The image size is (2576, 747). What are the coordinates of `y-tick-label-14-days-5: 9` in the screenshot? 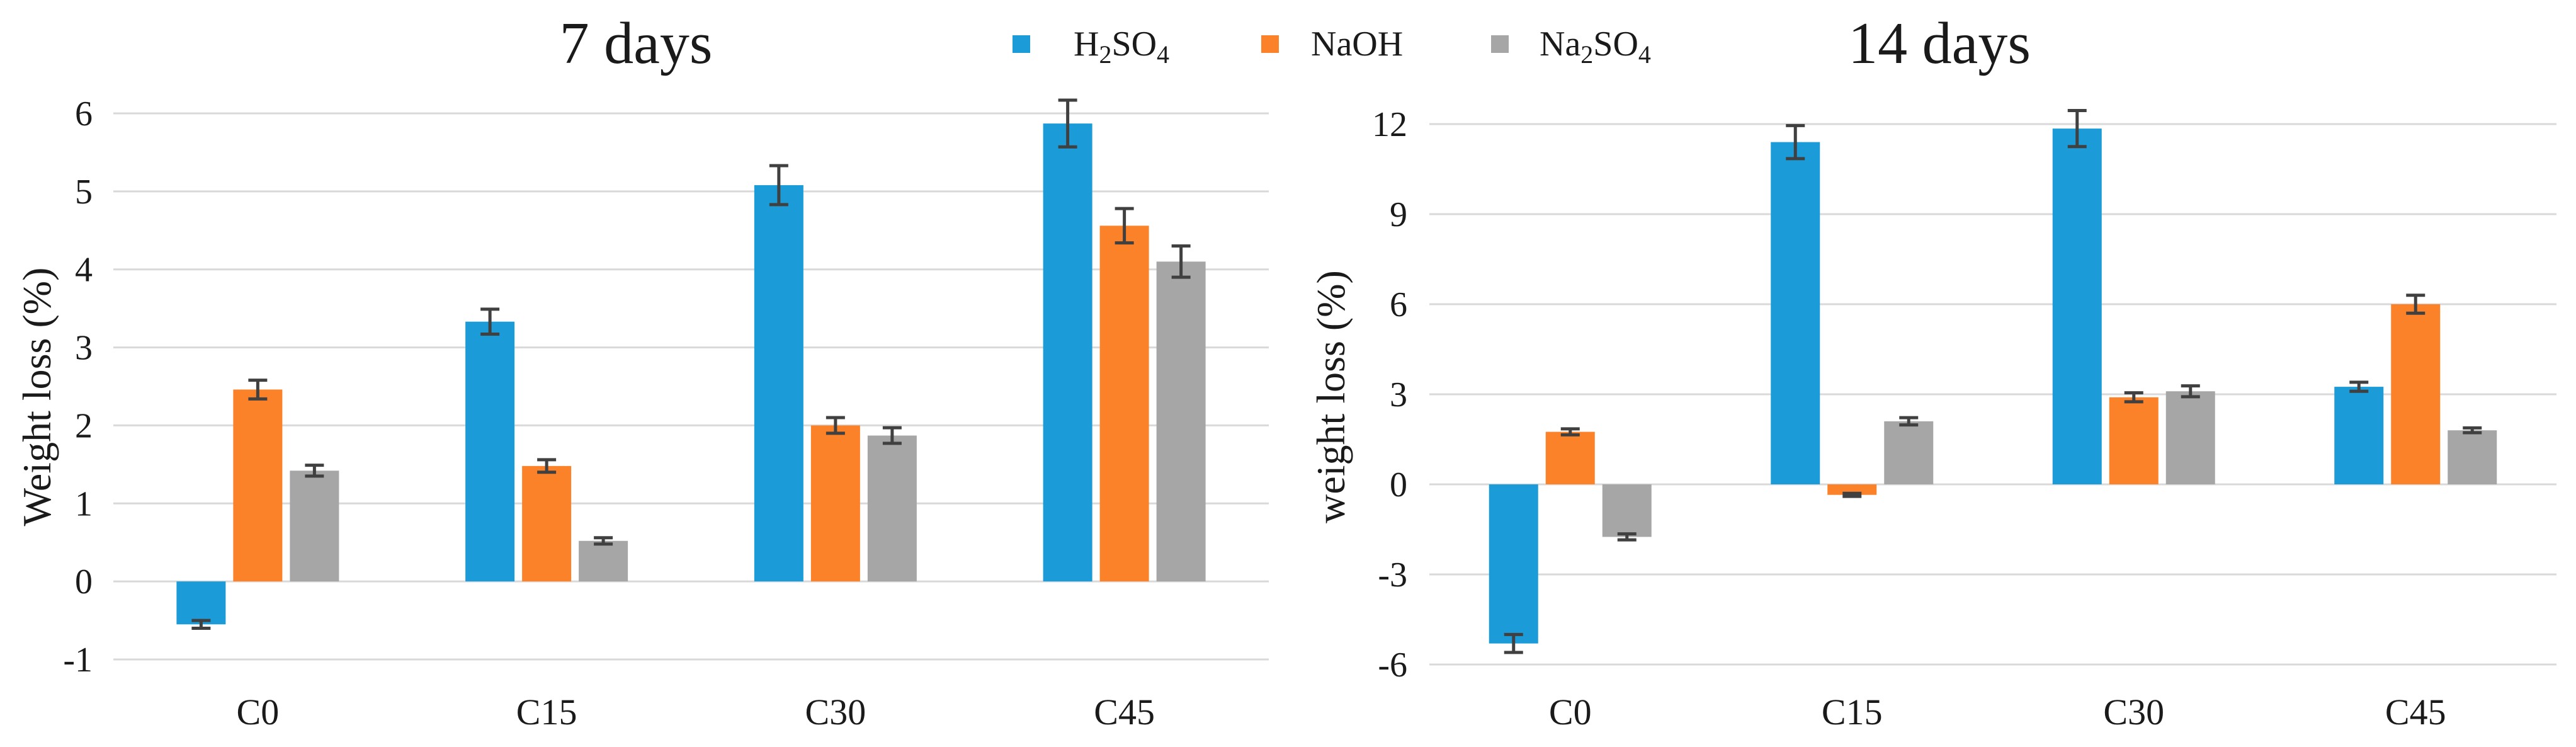 It's located at (1398, 214).